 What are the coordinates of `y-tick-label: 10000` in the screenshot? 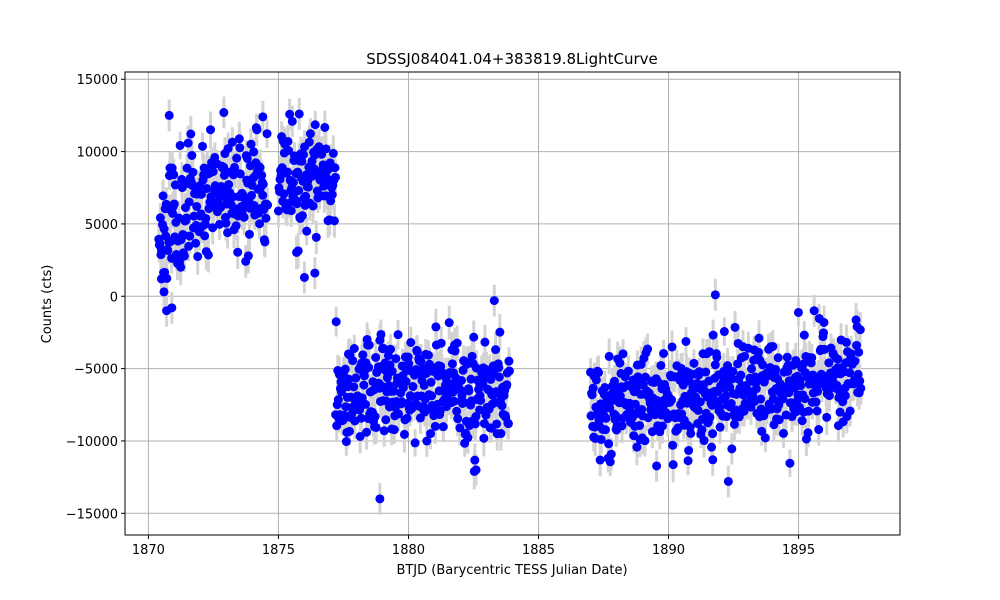 It's located at (97, 153).